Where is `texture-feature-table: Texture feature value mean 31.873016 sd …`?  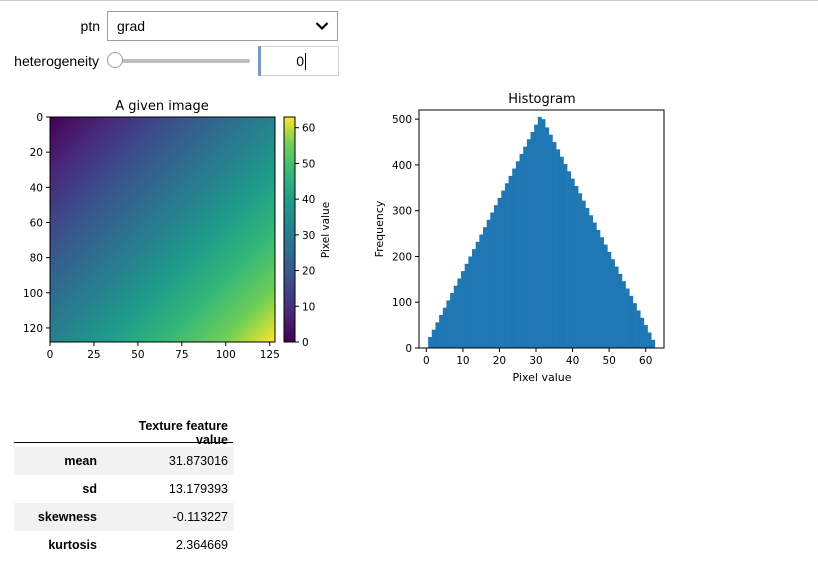 texture-feature-table: Texture feature value mean 31.873016 sd … is located at coordinates (124, 489).